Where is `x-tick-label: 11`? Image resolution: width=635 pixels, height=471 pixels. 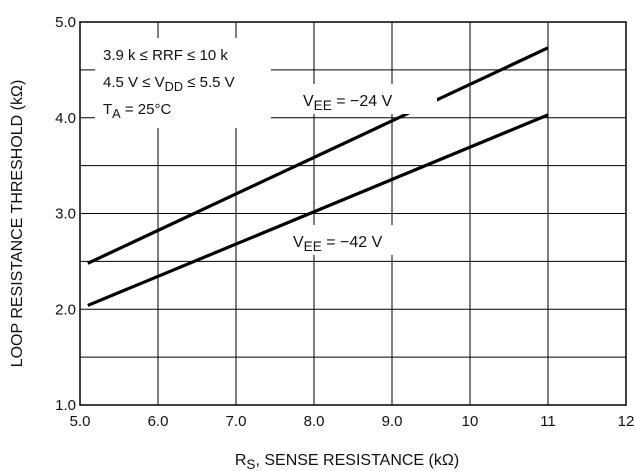 x-tick-label: 11 is located at coordinates (548, 421).